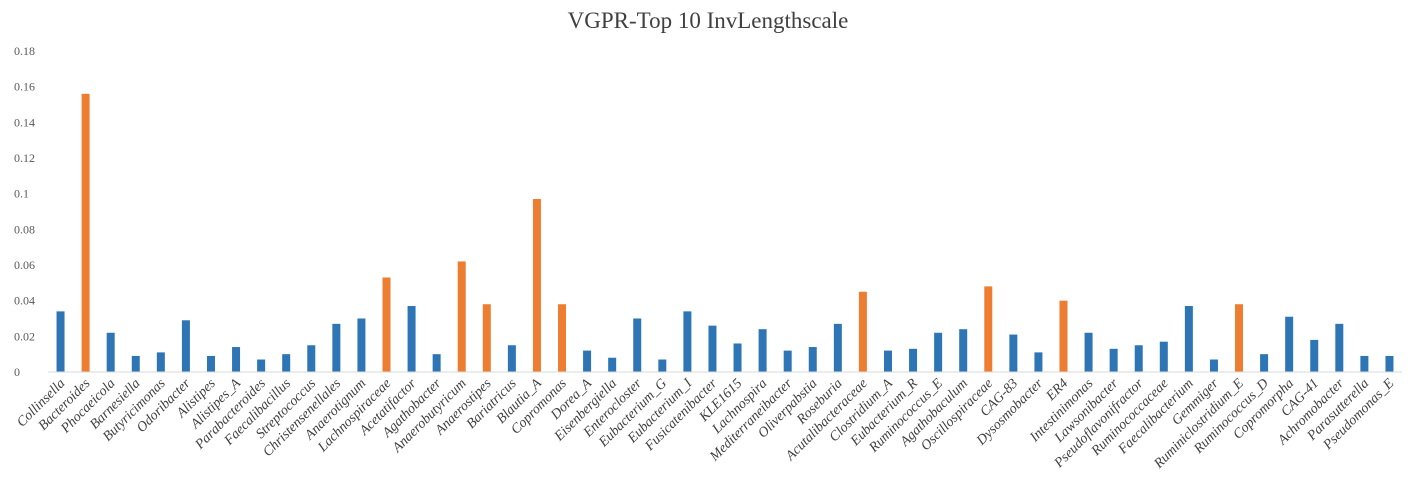  Describe the element at coordinates (24, 211) in the screenshot. I see `y-axis: 0 0.02 0.04 0.06 0.08 0.1 0.12 0.14 0.16 0.18` at that location.